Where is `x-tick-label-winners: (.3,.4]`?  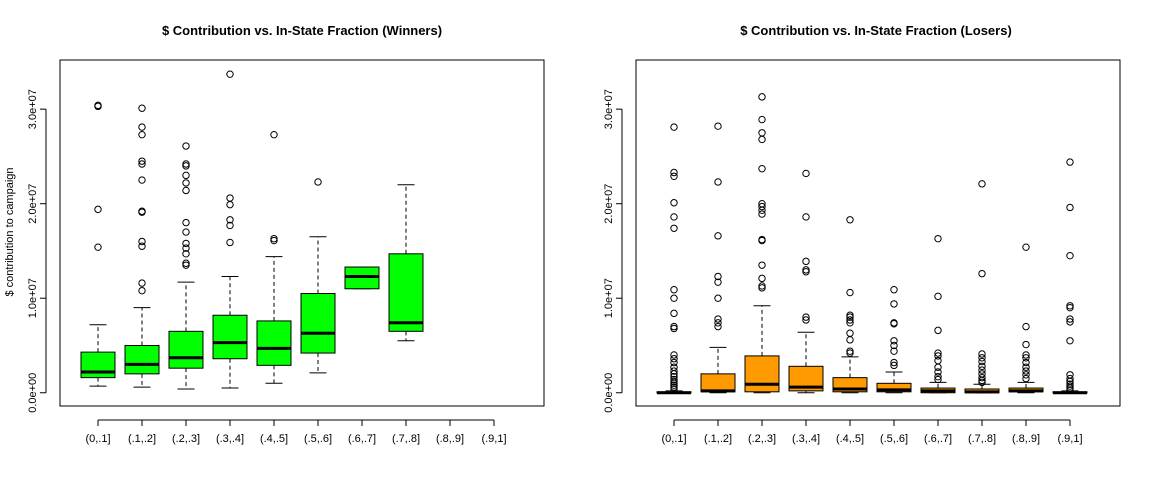
x-tick-label-winners: (.3,.4] is located at coordinates (230, 439).